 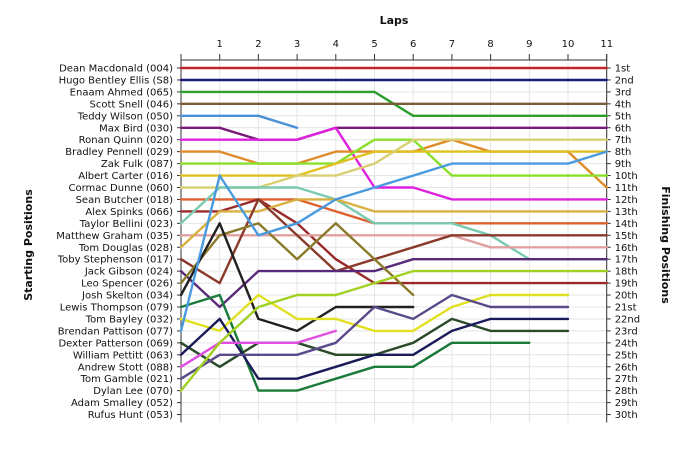 What do you see at coordinates (125, 367) in the screenshot?
I see `driver-label: Andrew Stott (088)` at bounding box center [125, 367].